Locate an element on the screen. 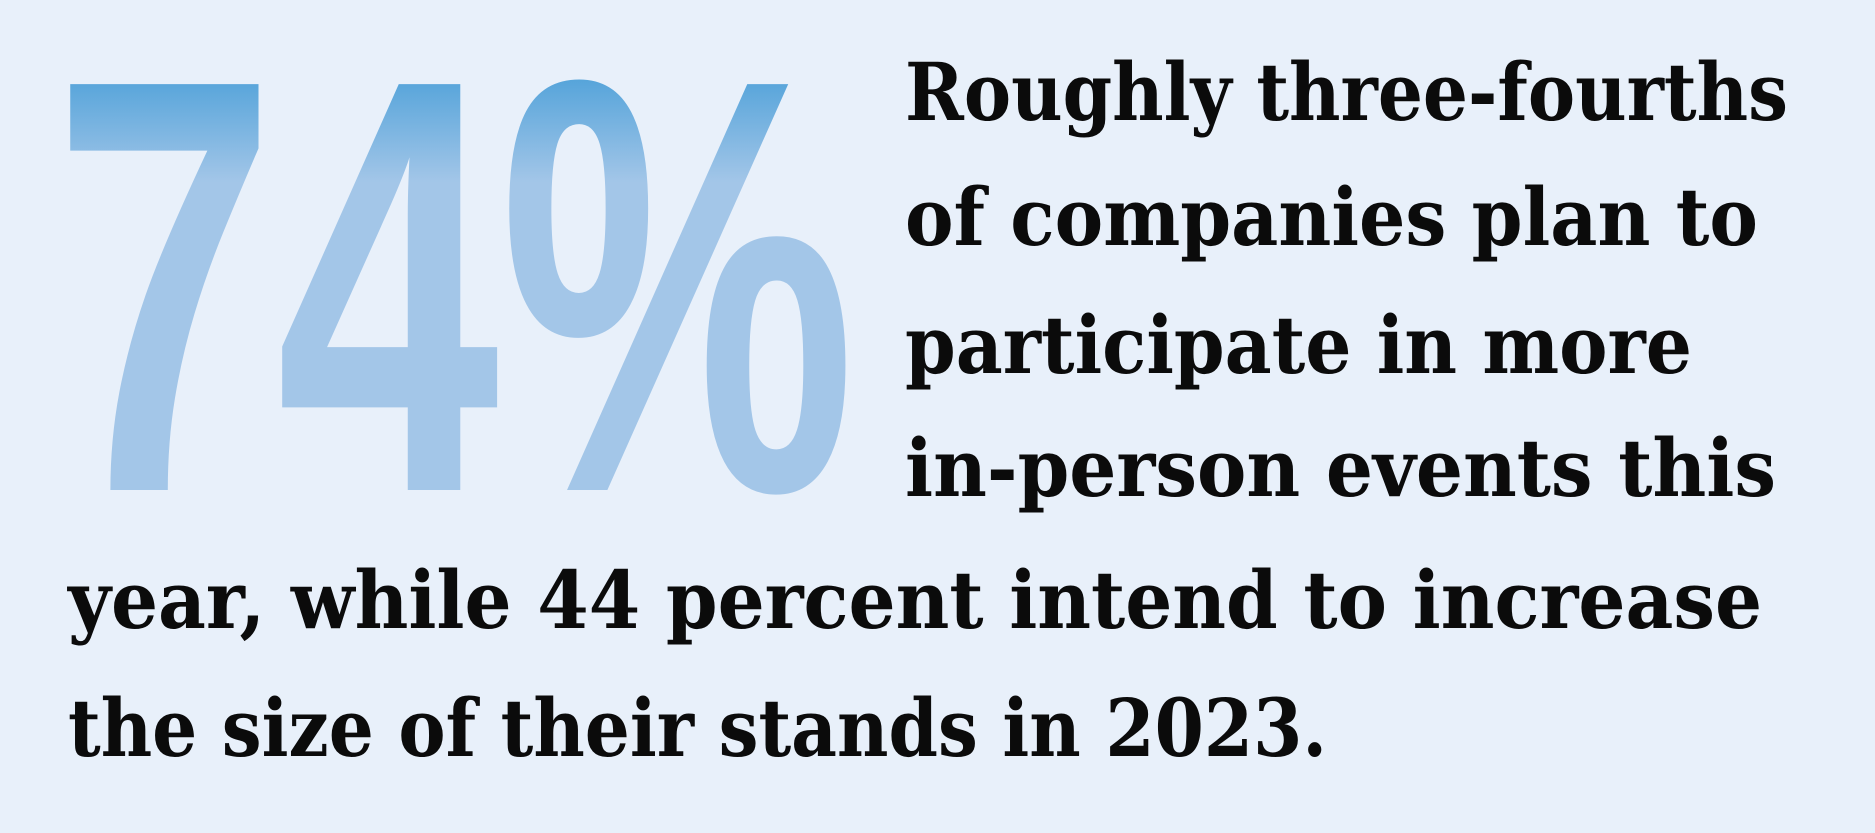 The image size is (1875, 833). text-line: participate in more is located at coordinates (1298, 345).